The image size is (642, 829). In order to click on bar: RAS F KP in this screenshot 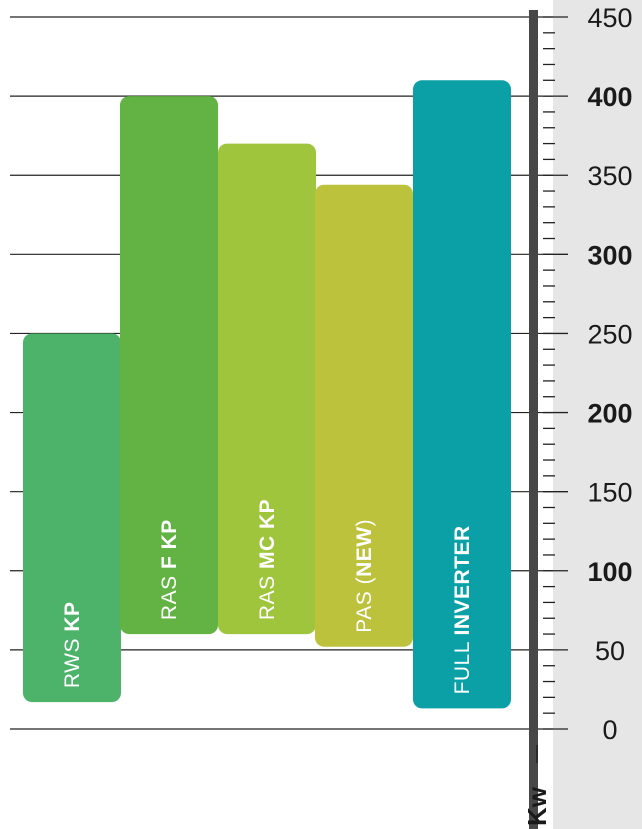, I will do `click(169, 365)`.